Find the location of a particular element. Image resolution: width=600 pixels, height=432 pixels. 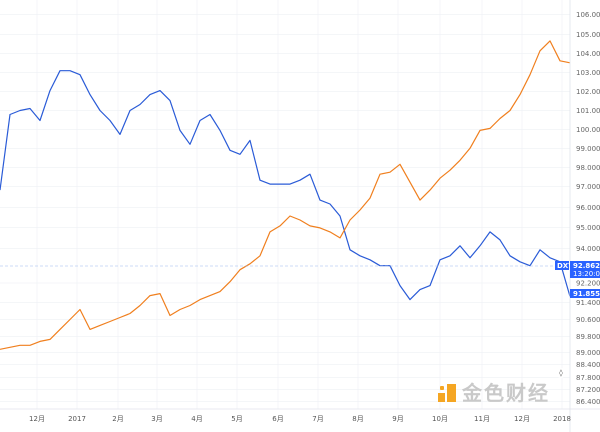

price-badge is located at coordinates (585, 269).